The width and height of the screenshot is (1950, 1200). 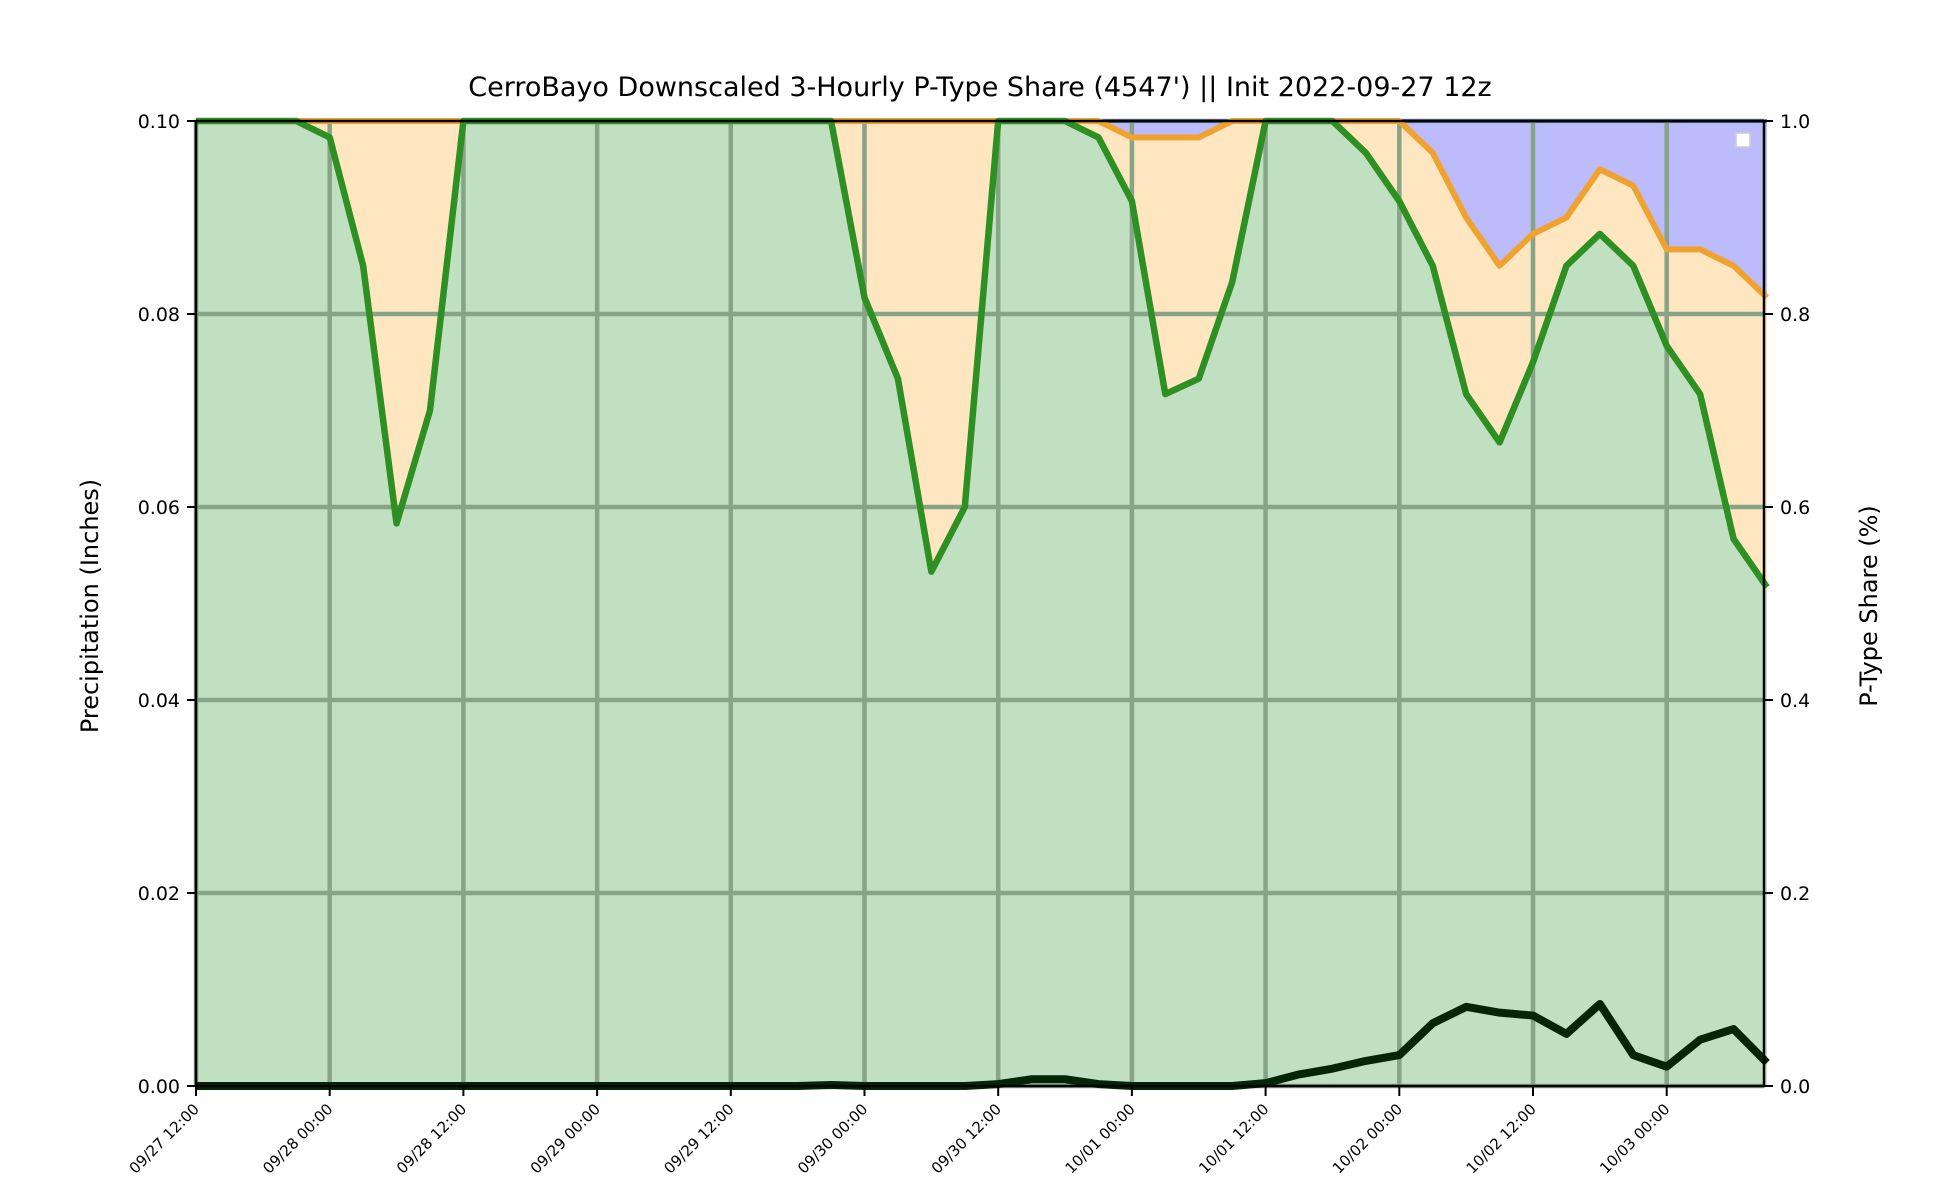 What do you see at coordinates (159, 894) in the screenshot?
I see `y-tick-label-left: 0.02` at bounding box center [159, 894].